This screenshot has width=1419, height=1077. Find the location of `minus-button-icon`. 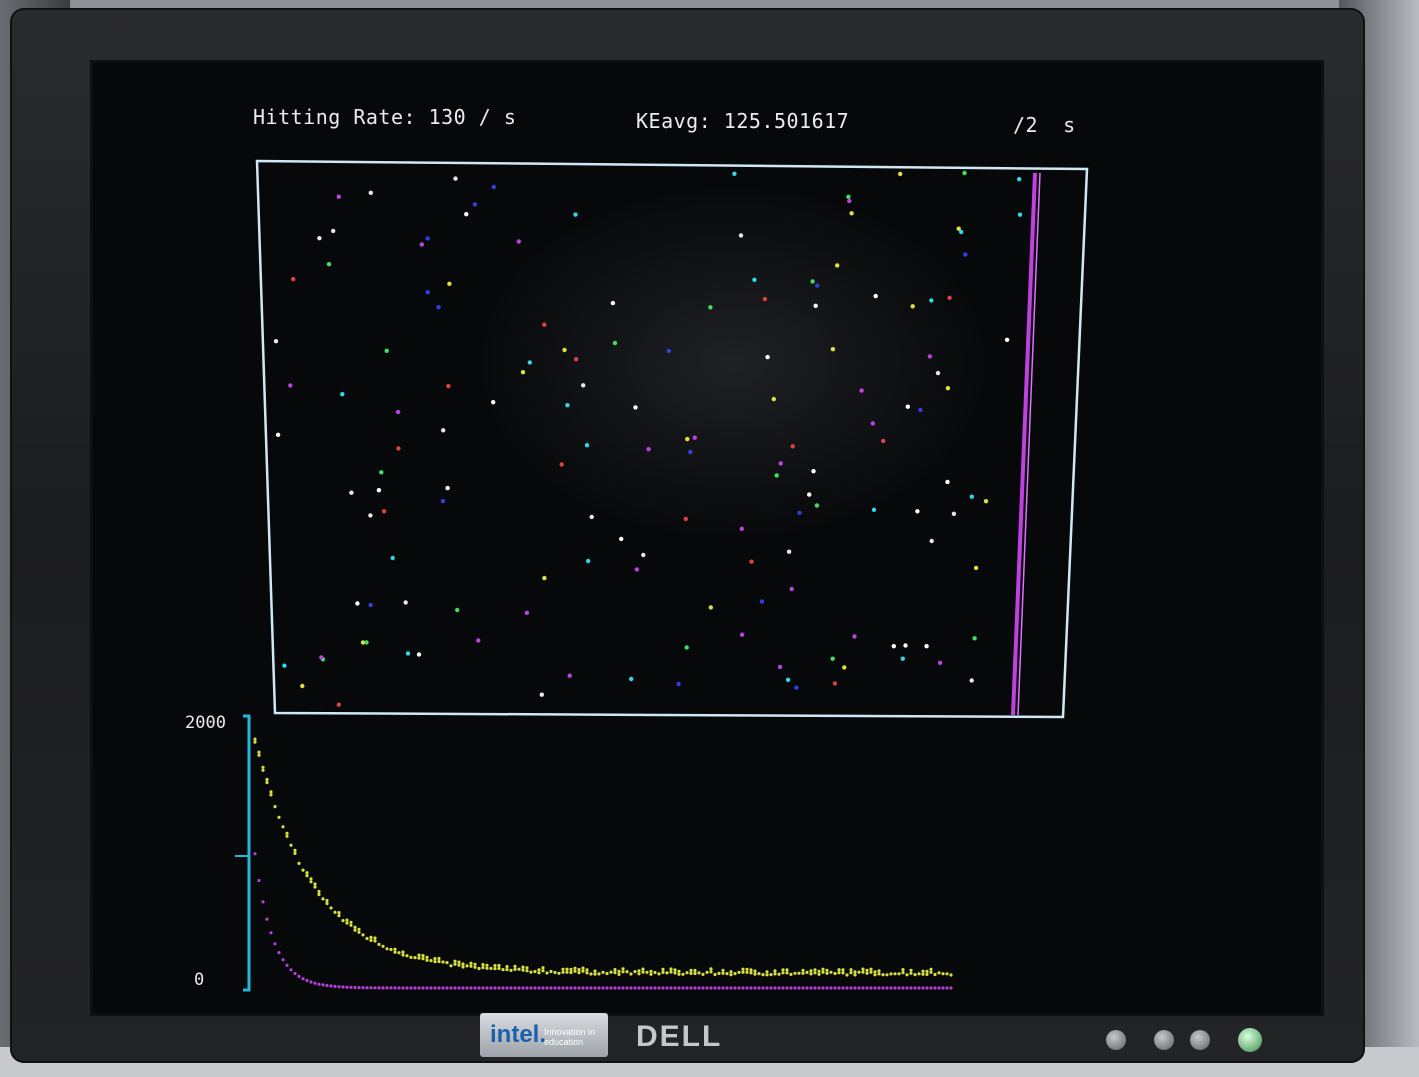

minus-button-icon is located at coordinates (1164, 1040).